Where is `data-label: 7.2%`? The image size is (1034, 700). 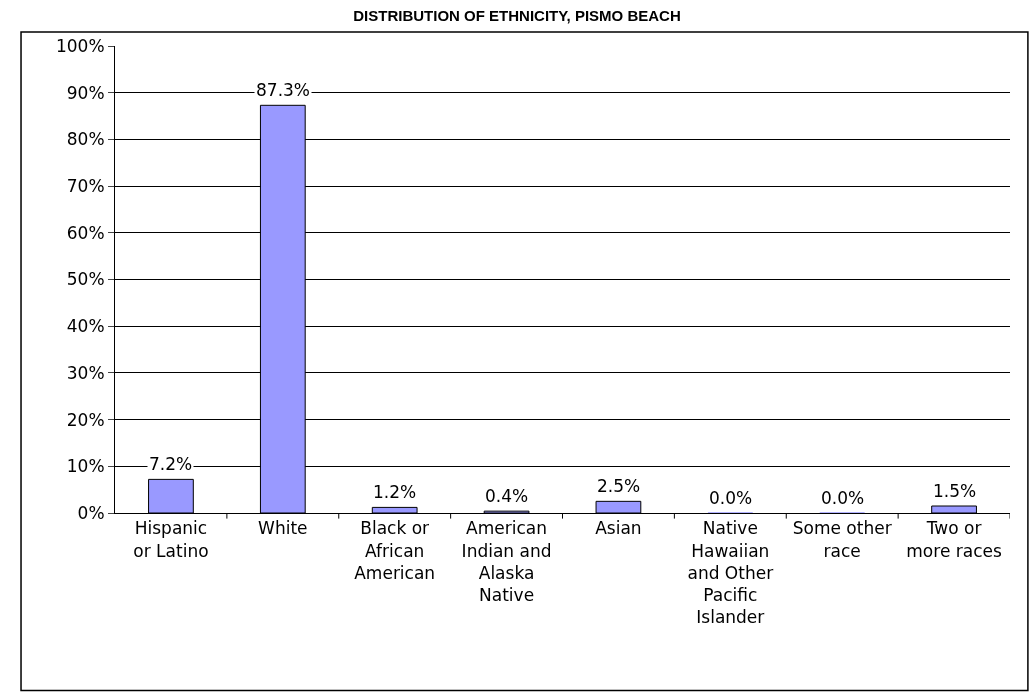
data-label: 7.2% is located at coordinates (171, 464).